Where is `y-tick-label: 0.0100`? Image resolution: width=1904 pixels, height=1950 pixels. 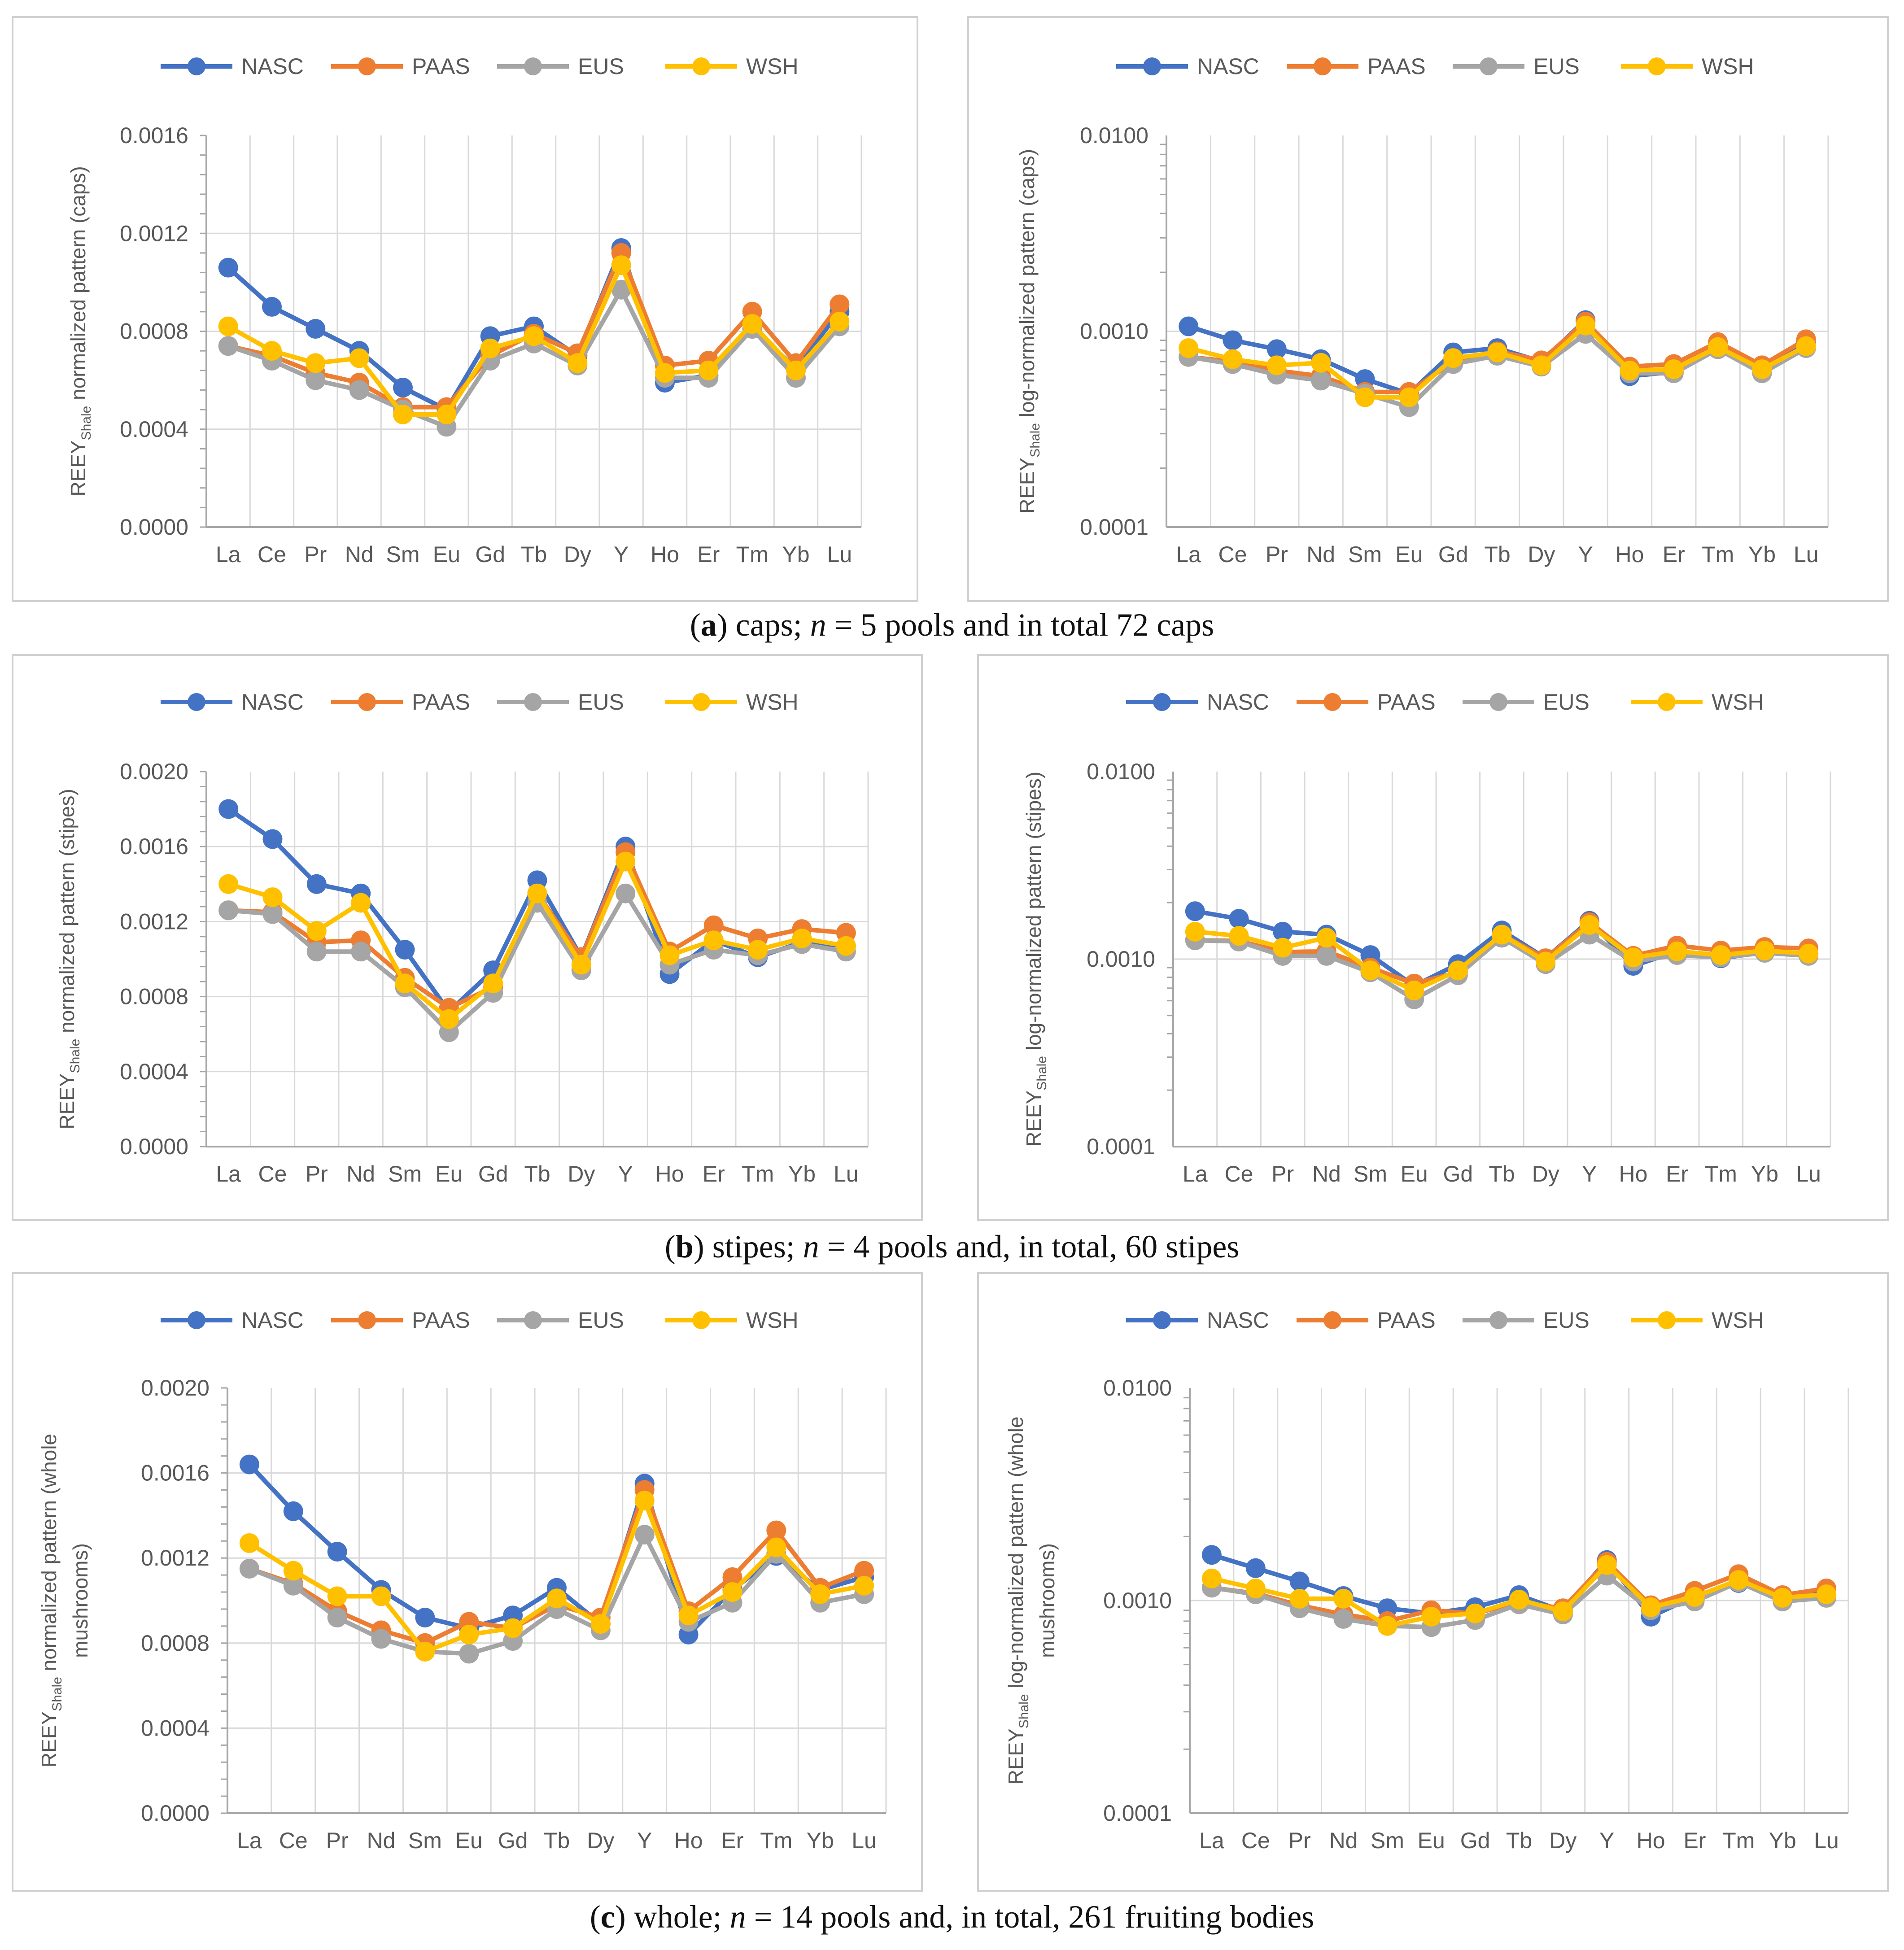 y-tick-label: 0.0100 is located at coordinates (1114, 135).